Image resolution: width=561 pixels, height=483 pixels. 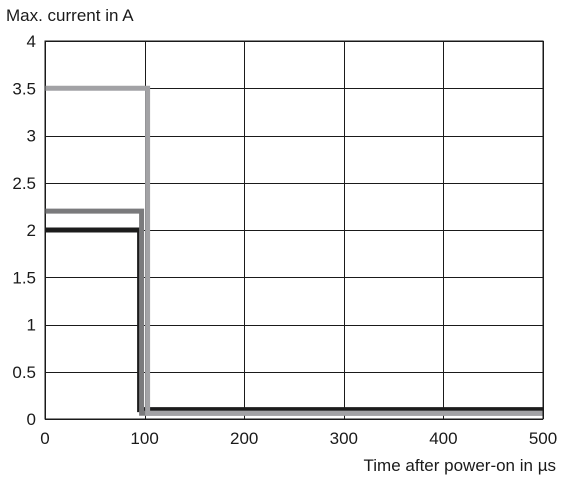 What do you see at coordinates (31, 325) in the screenshot?
I see `y-tick-label: 1` at bounding box center [31, 325].